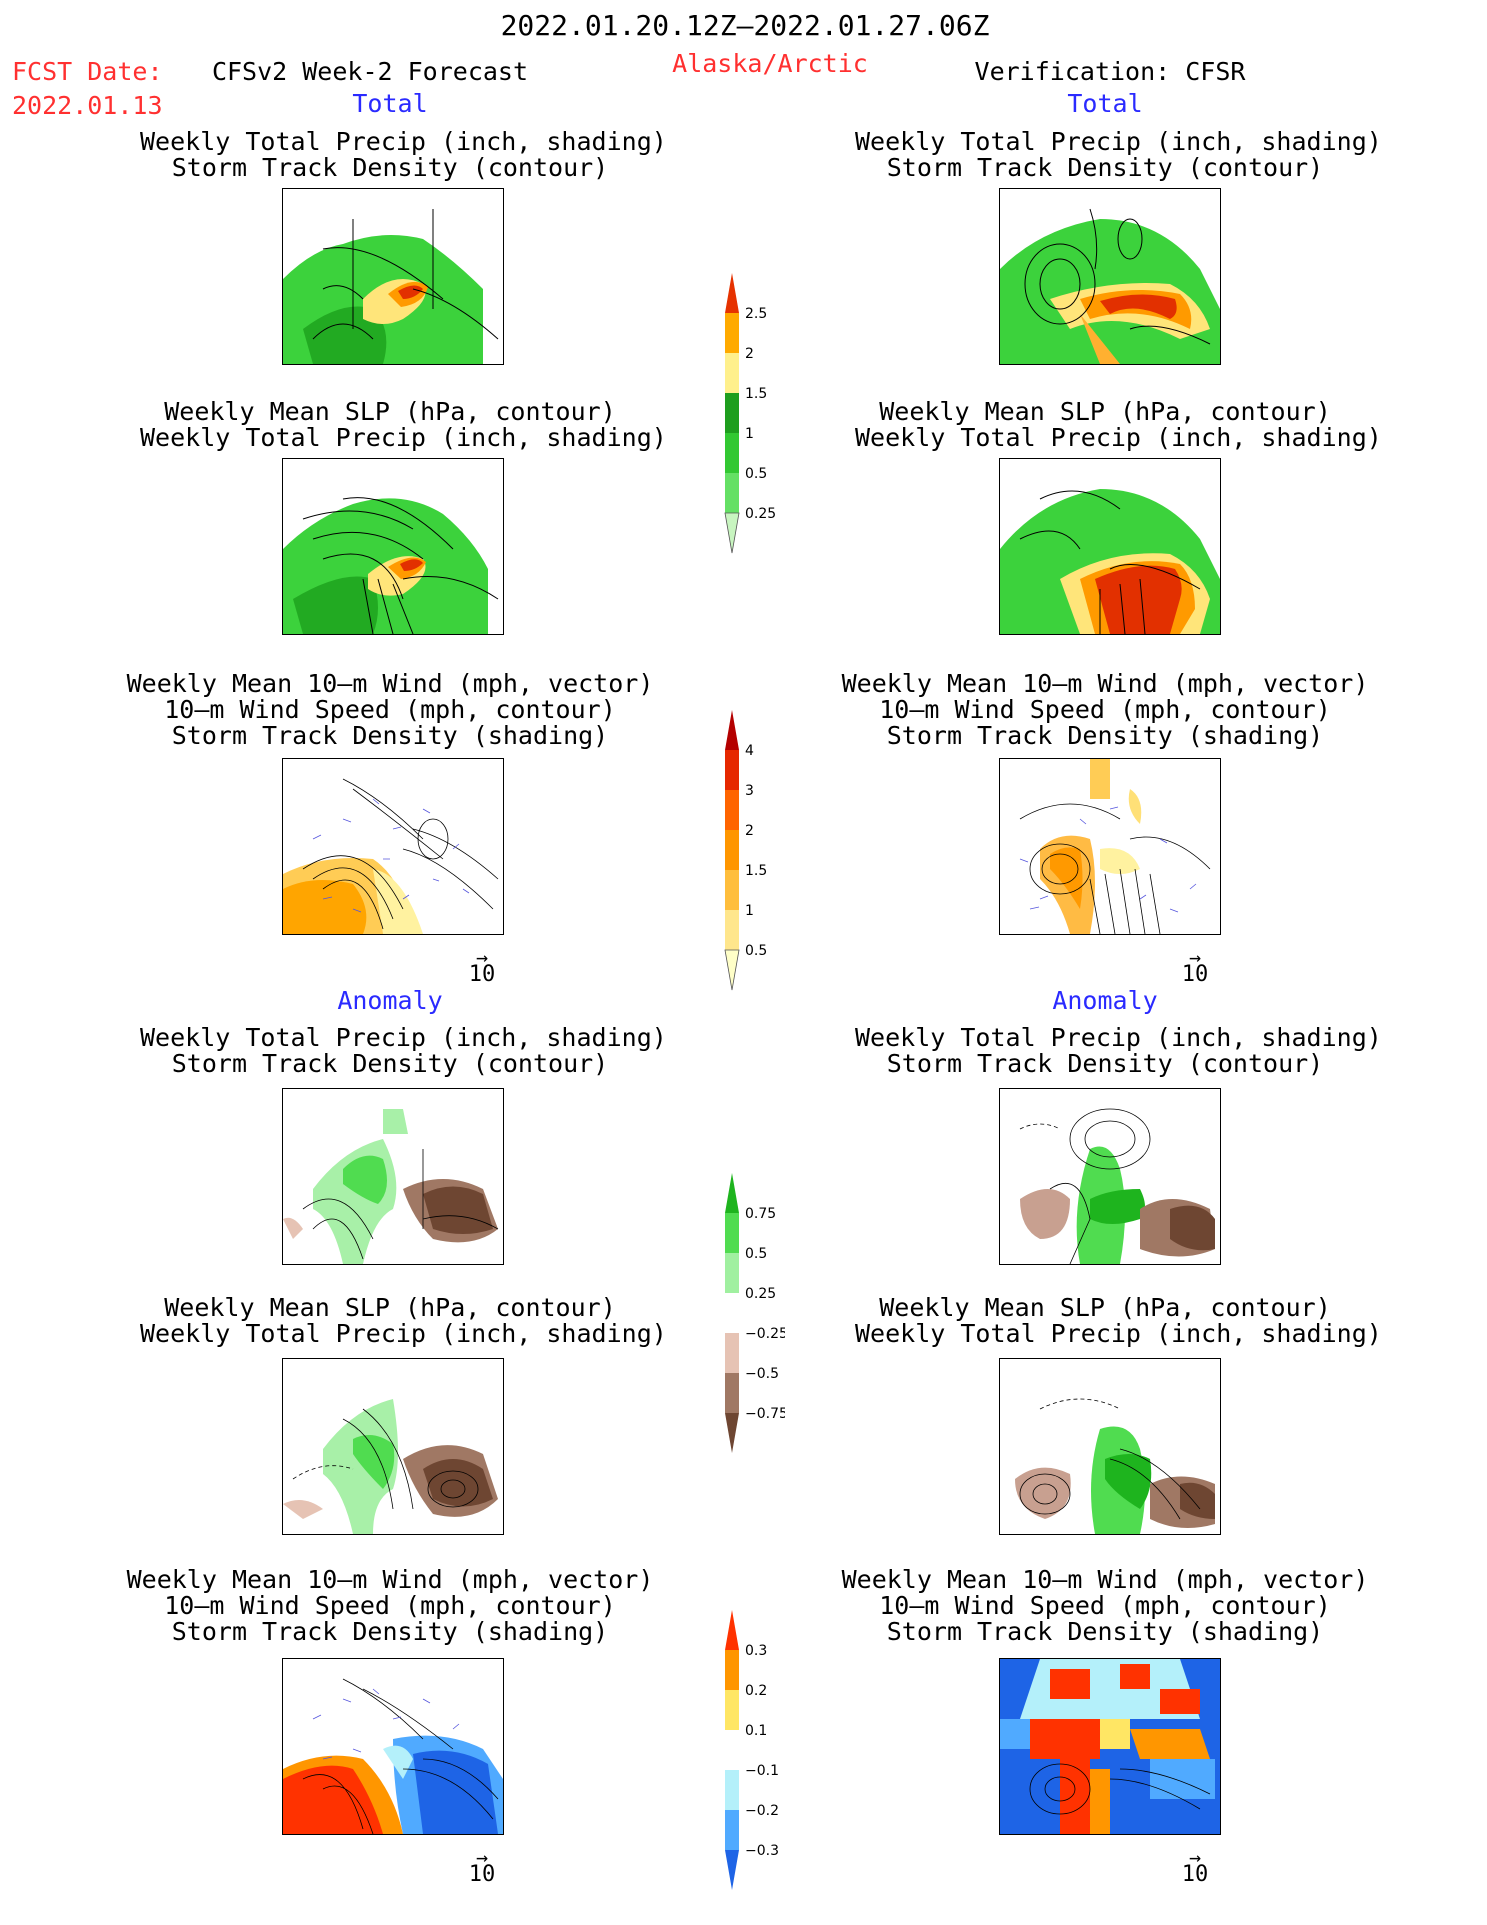 Image resolution: width=1487 pixels, height=1925 pixels. Describe the element at coordinates (1105, 1579) in the screenshot. I see `title-r6-line1: Weekly Mean 10—m Wind (mph, vector)` at that location.